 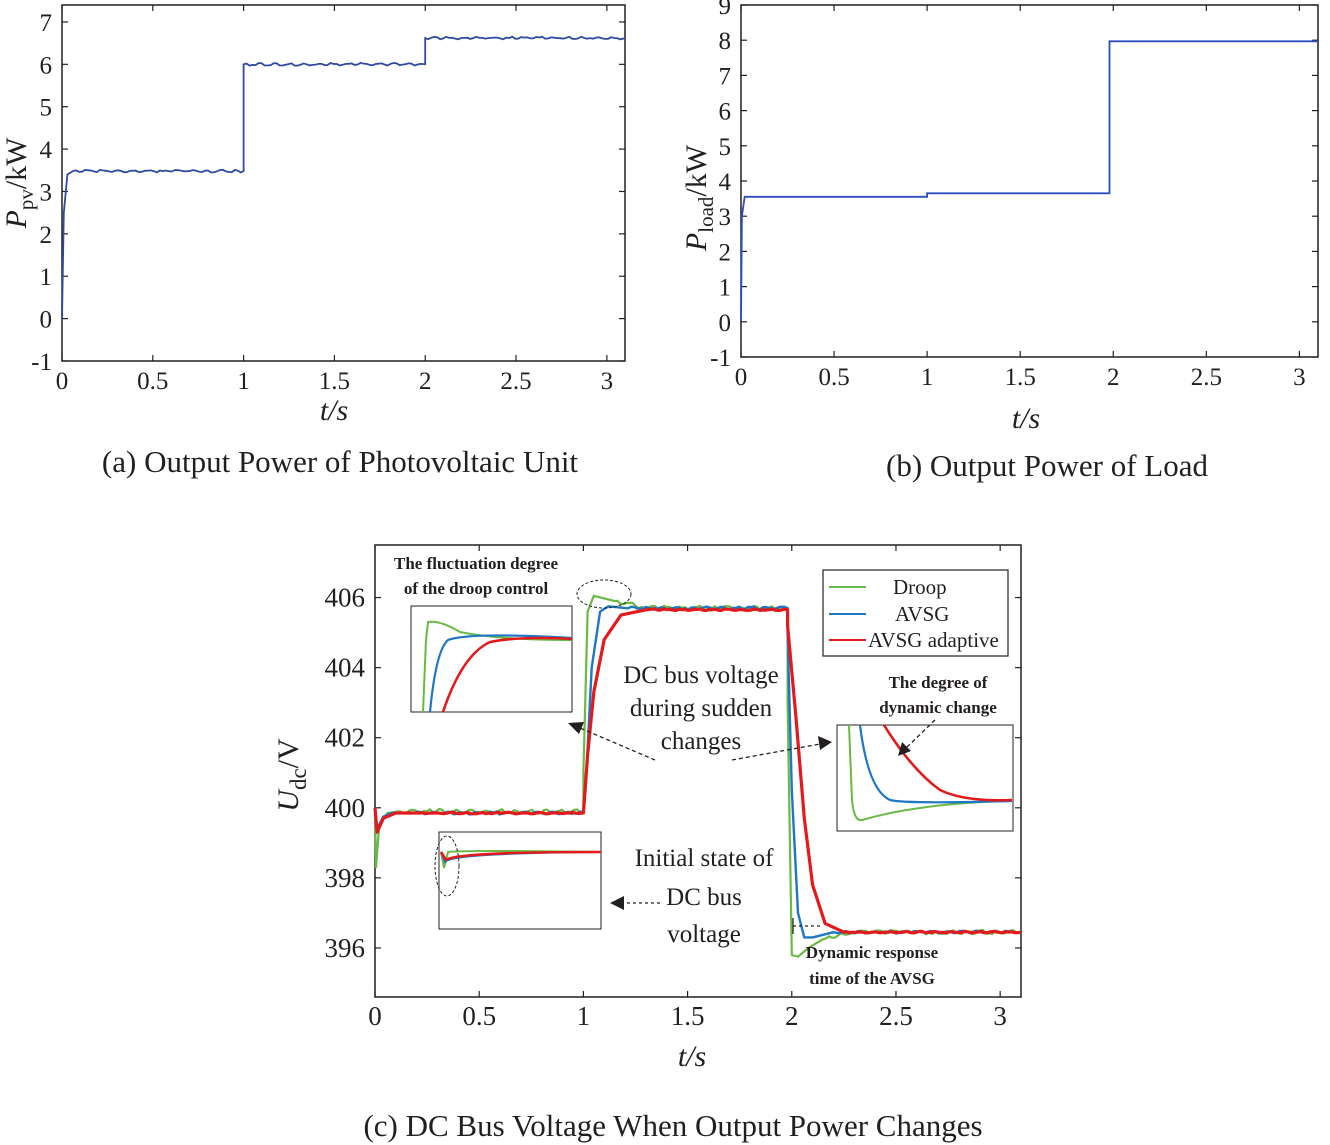 I want to click on chart-a-series-ppv, so click(x=343, y=177).